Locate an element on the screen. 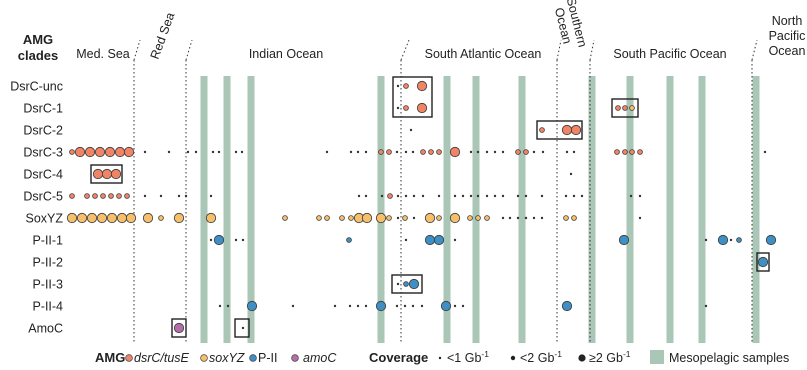 This screenshot has height=370, width=807. legend-swatch-amoc is located at coordinates (295, 358).